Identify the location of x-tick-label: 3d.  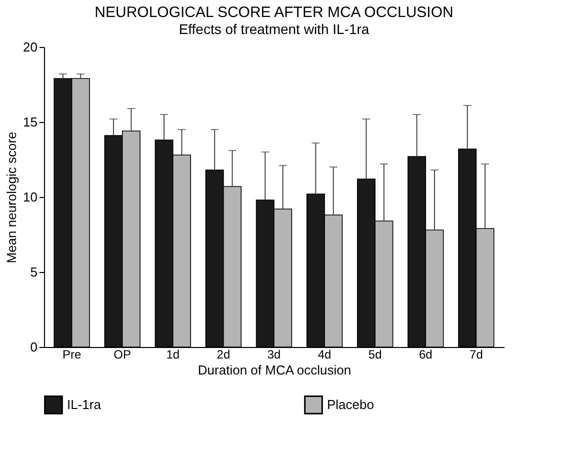
(274, 355).